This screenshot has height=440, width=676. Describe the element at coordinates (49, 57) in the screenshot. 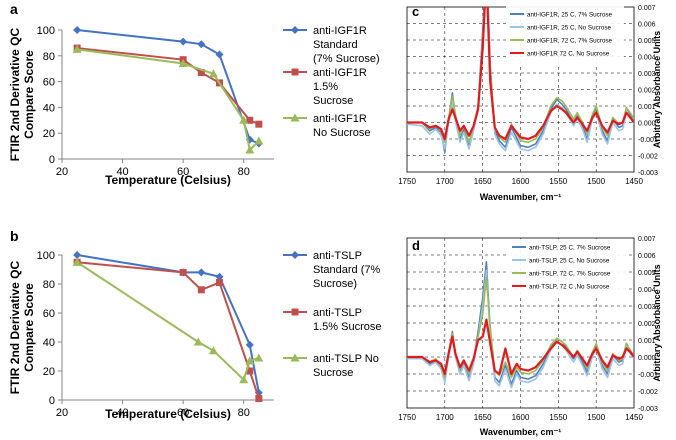

I see `y-tick-label: 80` at that location.